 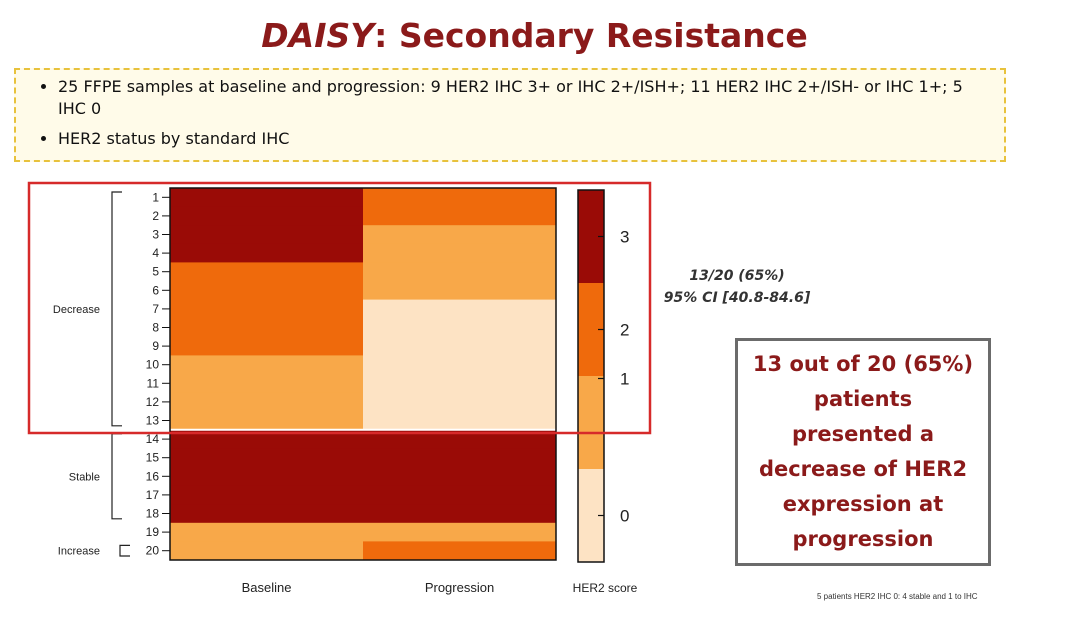 I want to click on y-tick-label-2: 2, so click(x=155, y=216).